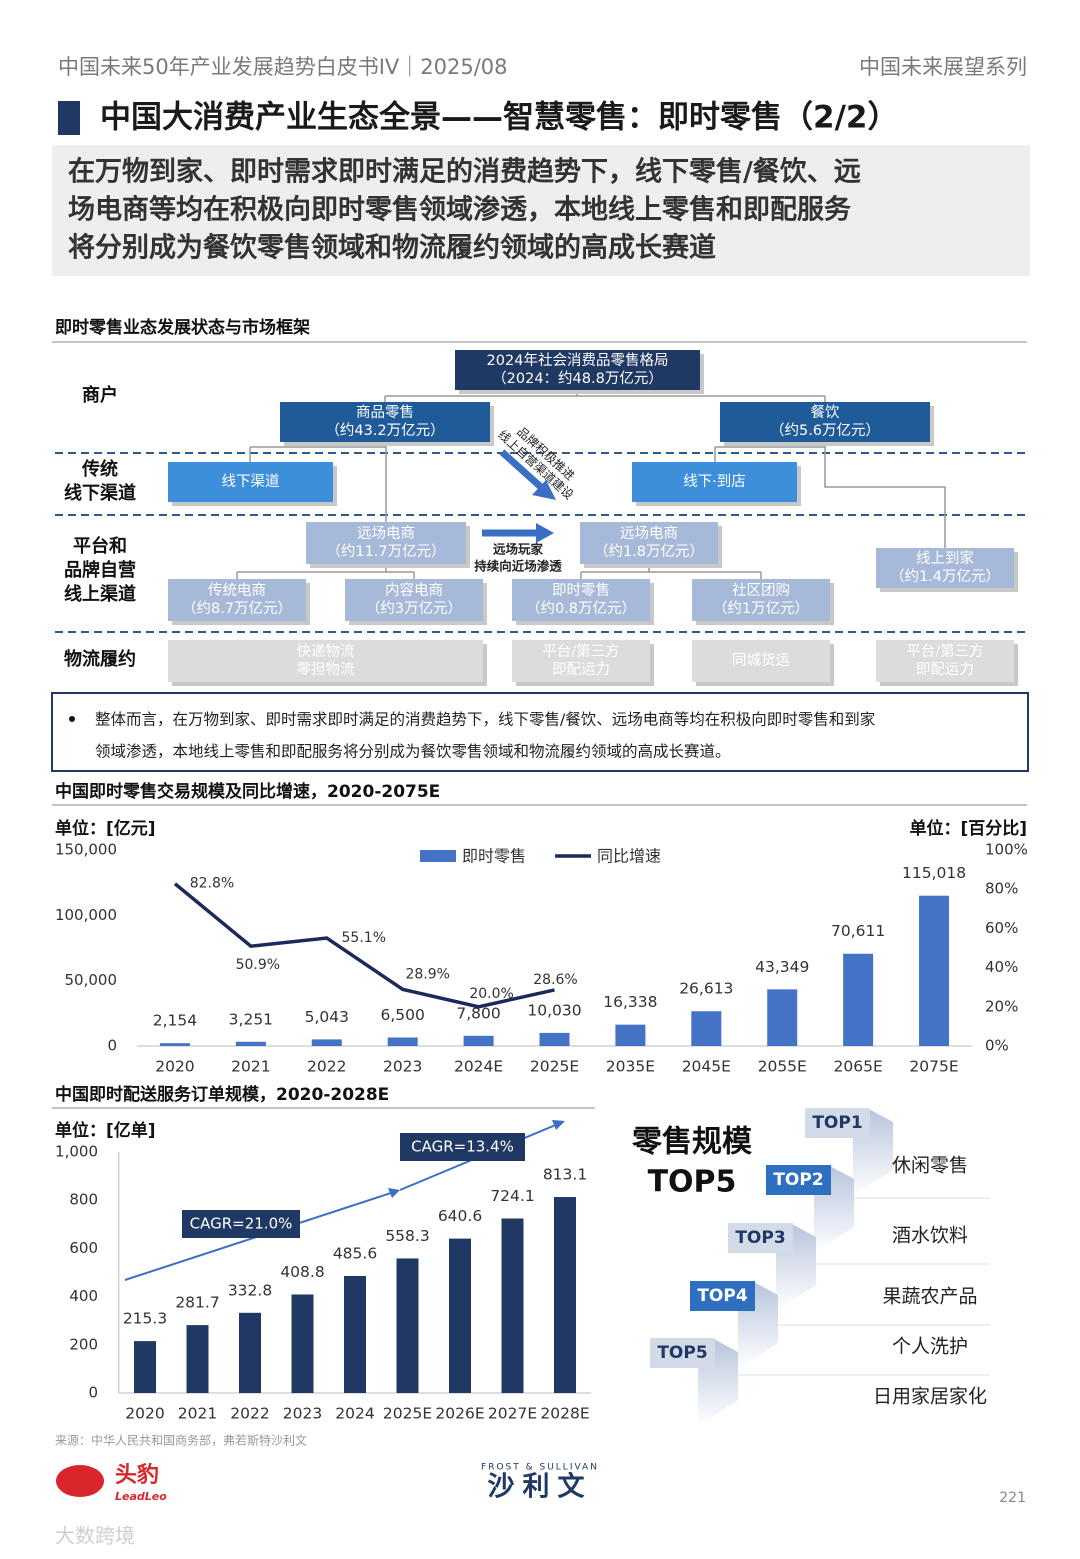  What do you see at coordinates (761, 590) in the screenshot?
I see `node-label: 社区团购` at bounding box center [761, 590].